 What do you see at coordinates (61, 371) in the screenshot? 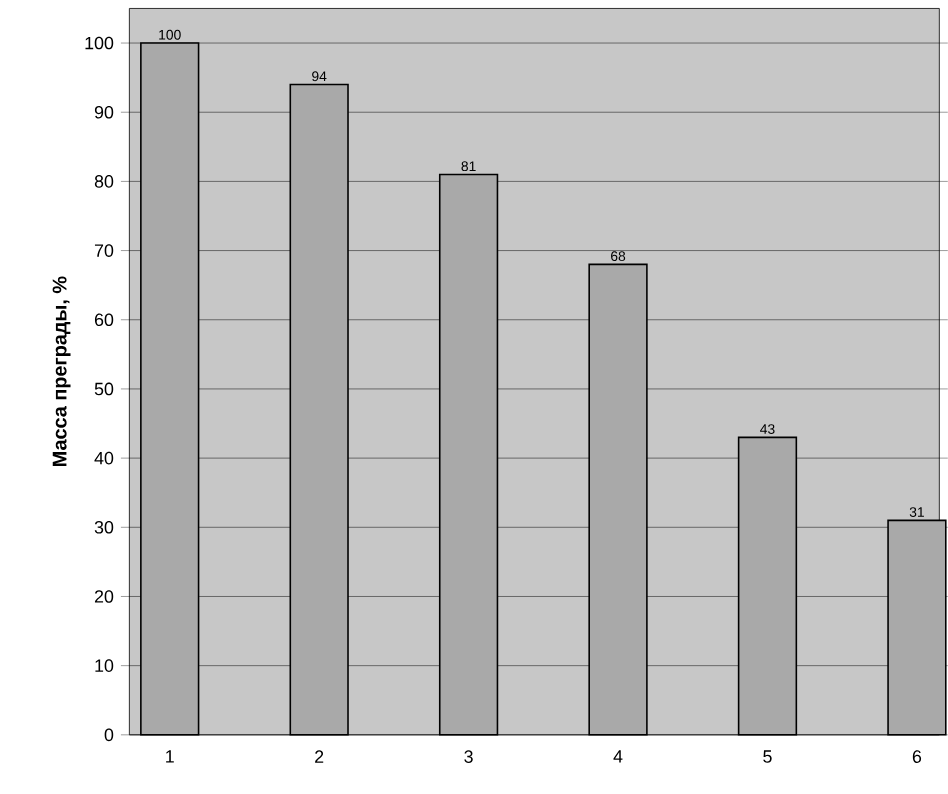
I see `y-axis-title: Масса преграды, %` at bounding box center [61, 371].